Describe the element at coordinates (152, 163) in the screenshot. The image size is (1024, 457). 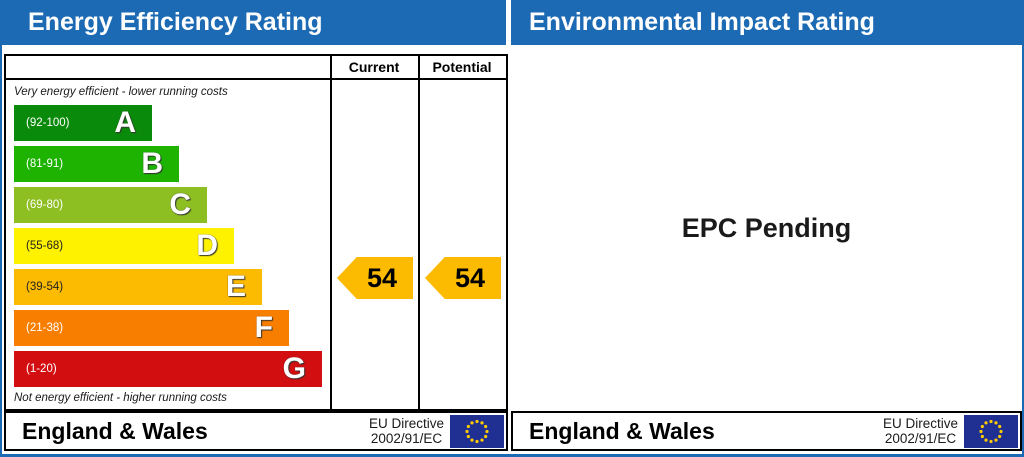
I see `band-letter: B` at that location.